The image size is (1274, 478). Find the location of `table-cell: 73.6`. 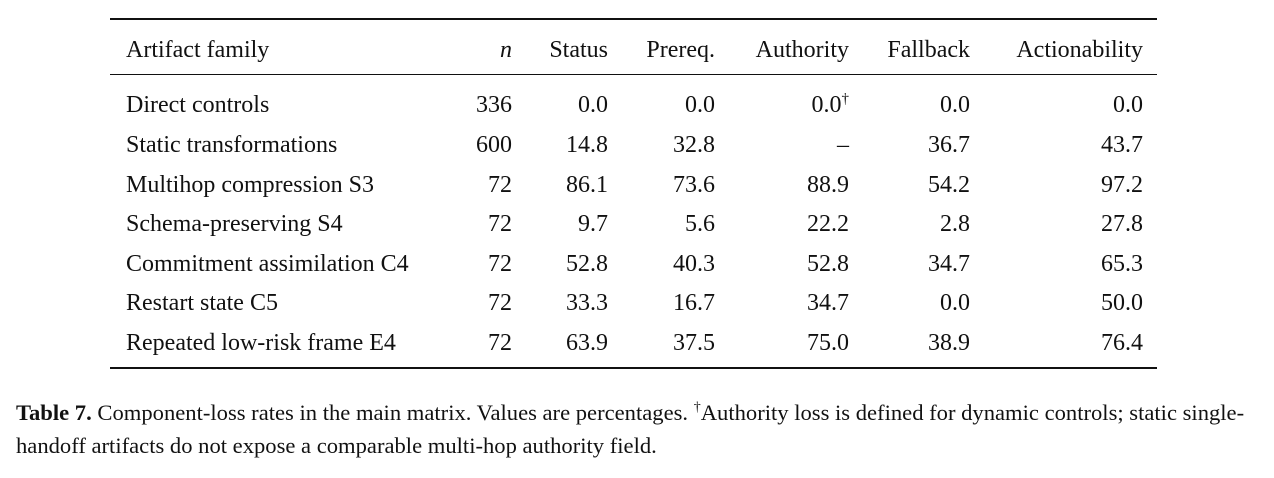

table-cell: 73.6 is located at coordinates (694, 185).